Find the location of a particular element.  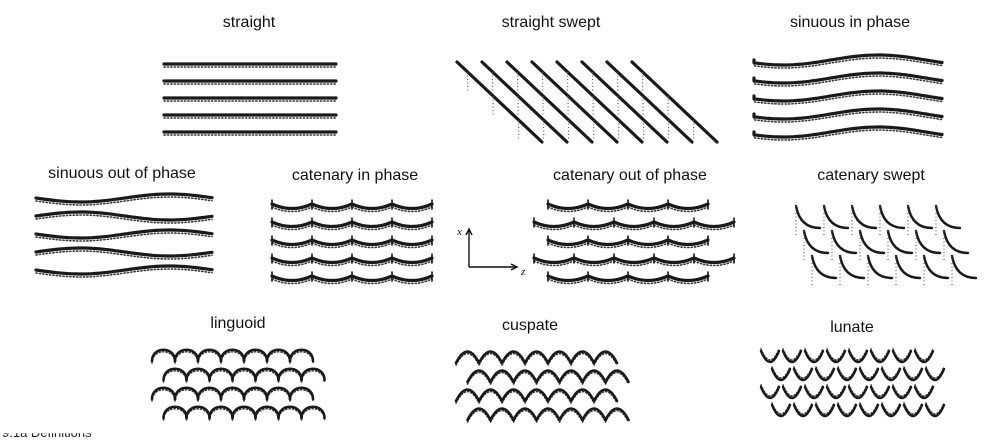

ripple-lunate-illustration is located at coordinates (852, 383).